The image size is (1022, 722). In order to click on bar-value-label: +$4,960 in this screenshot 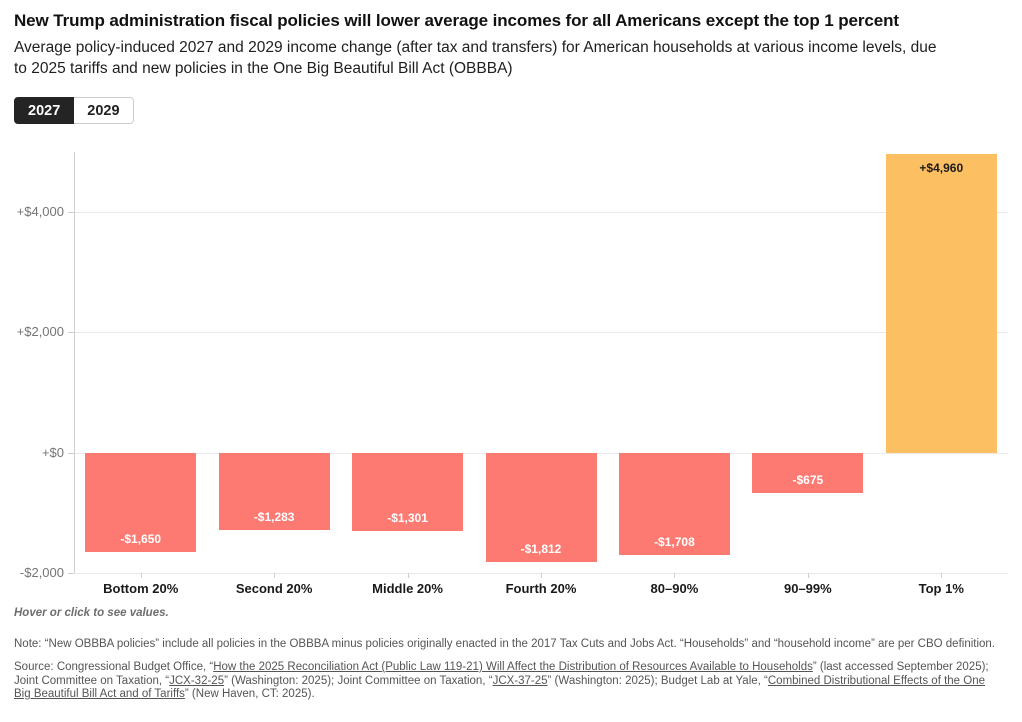, I will do `click(941, 168)`.